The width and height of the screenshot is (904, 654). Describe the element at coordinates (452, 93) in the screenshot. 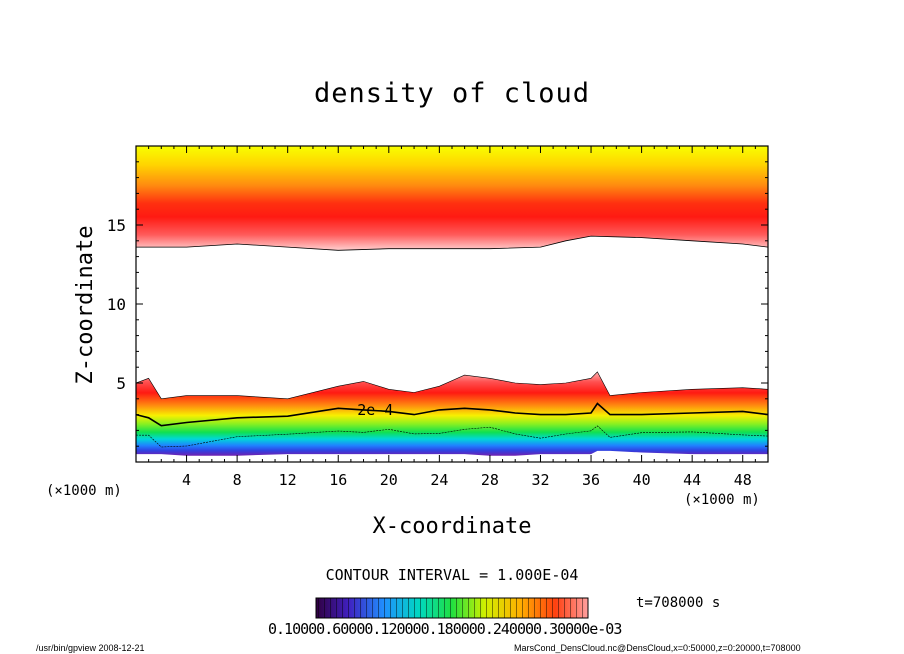

I see `chart-title: density of cloud` at that location.